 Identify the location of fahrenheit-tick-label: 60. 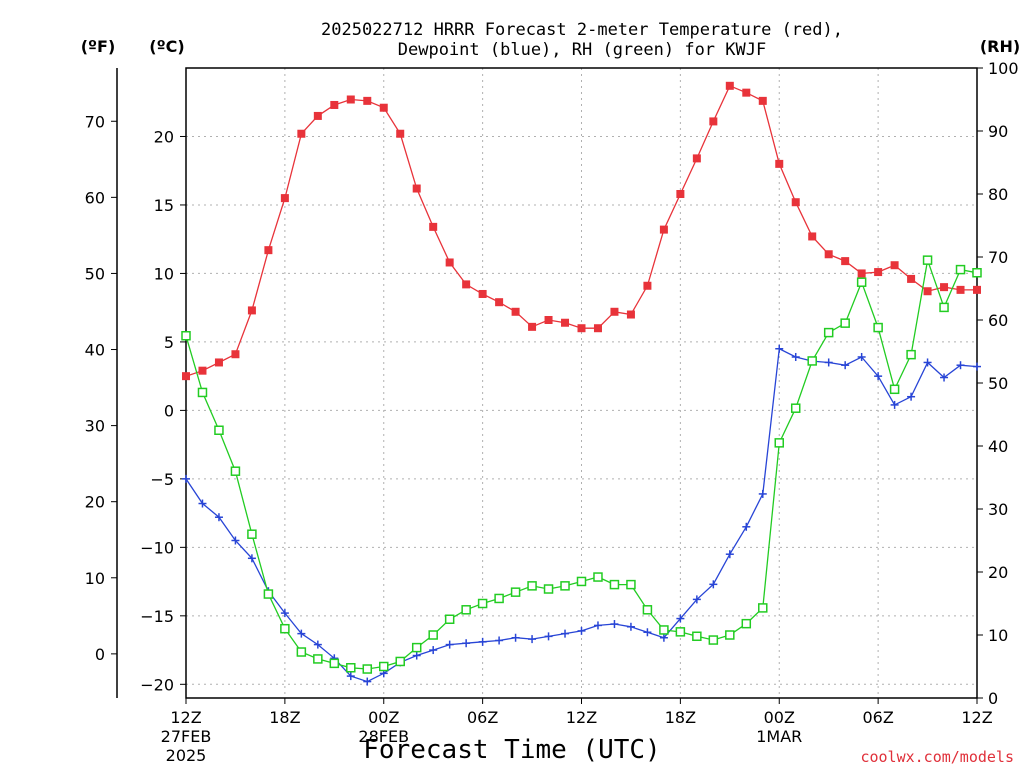
(95, 197).